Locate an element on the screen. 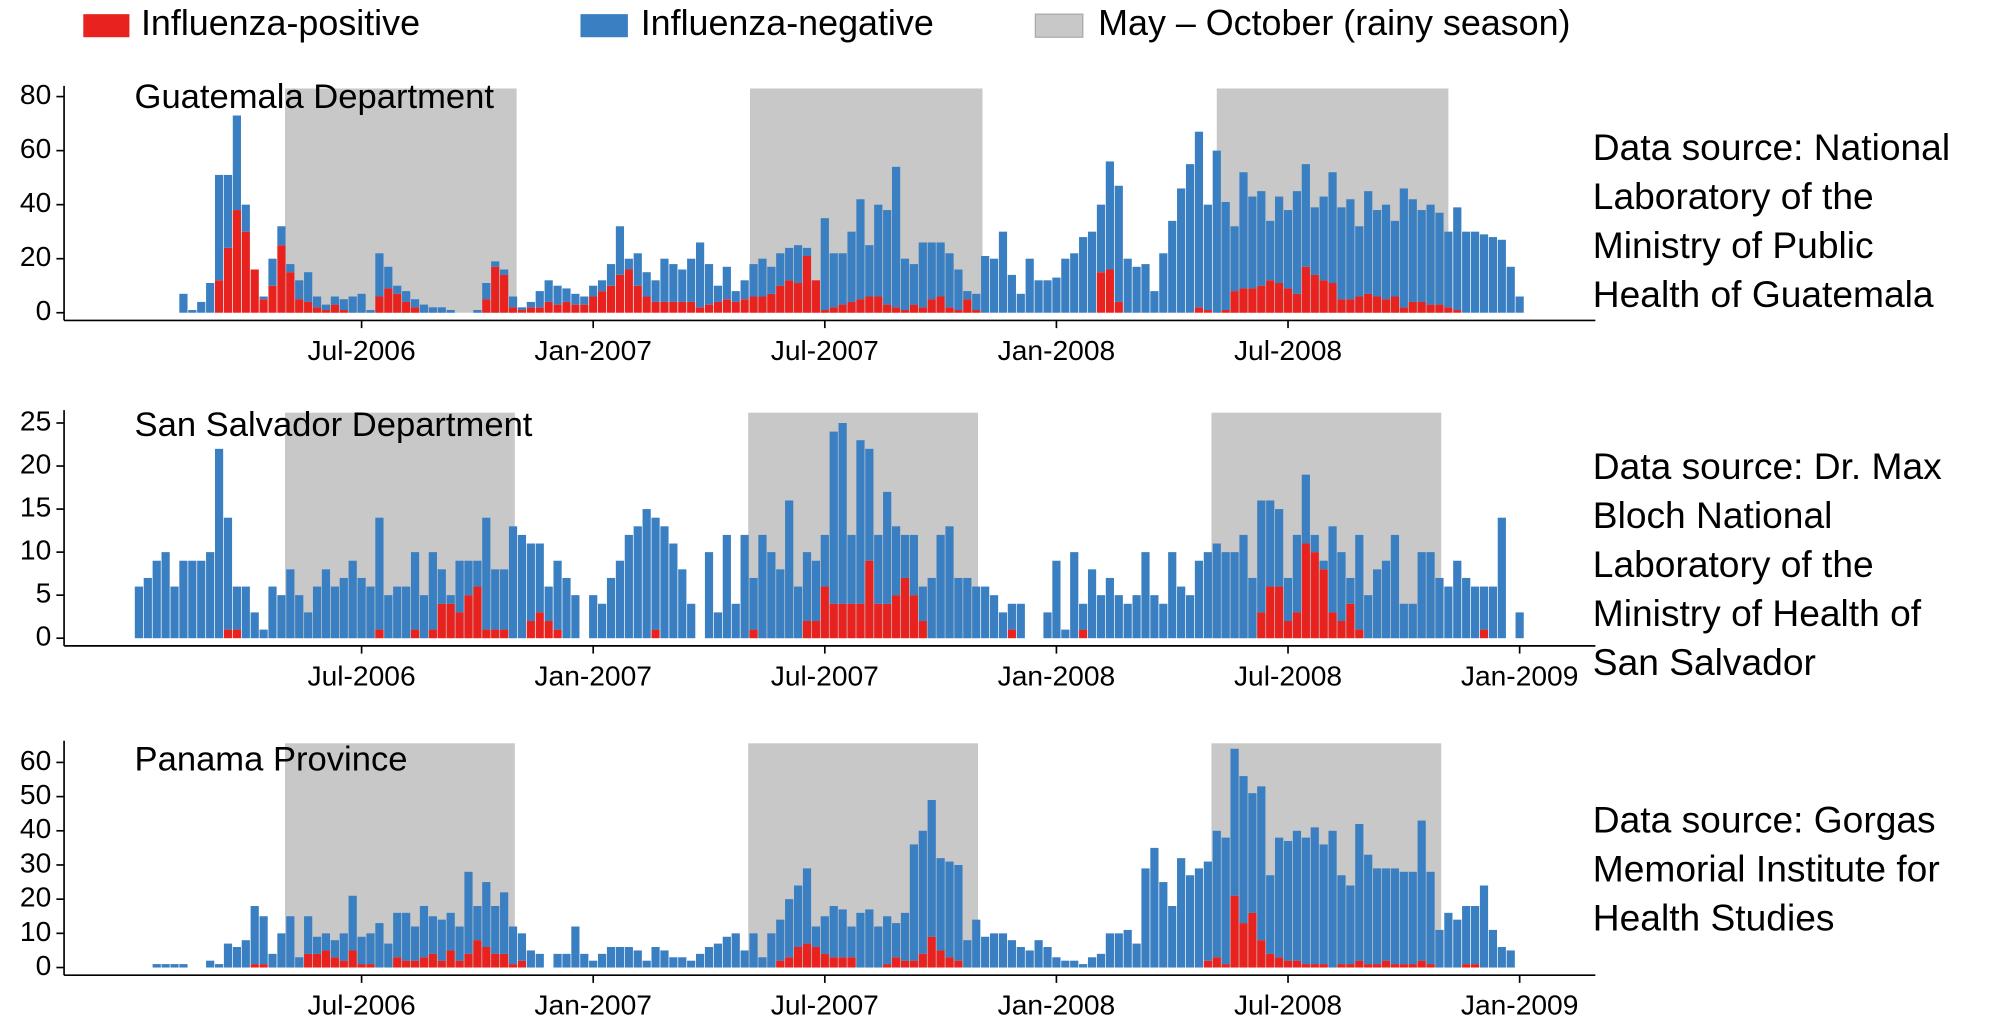 The image size is (1999, 1015). source-note: Laboratory of the is located at coordinates (1733, 564).